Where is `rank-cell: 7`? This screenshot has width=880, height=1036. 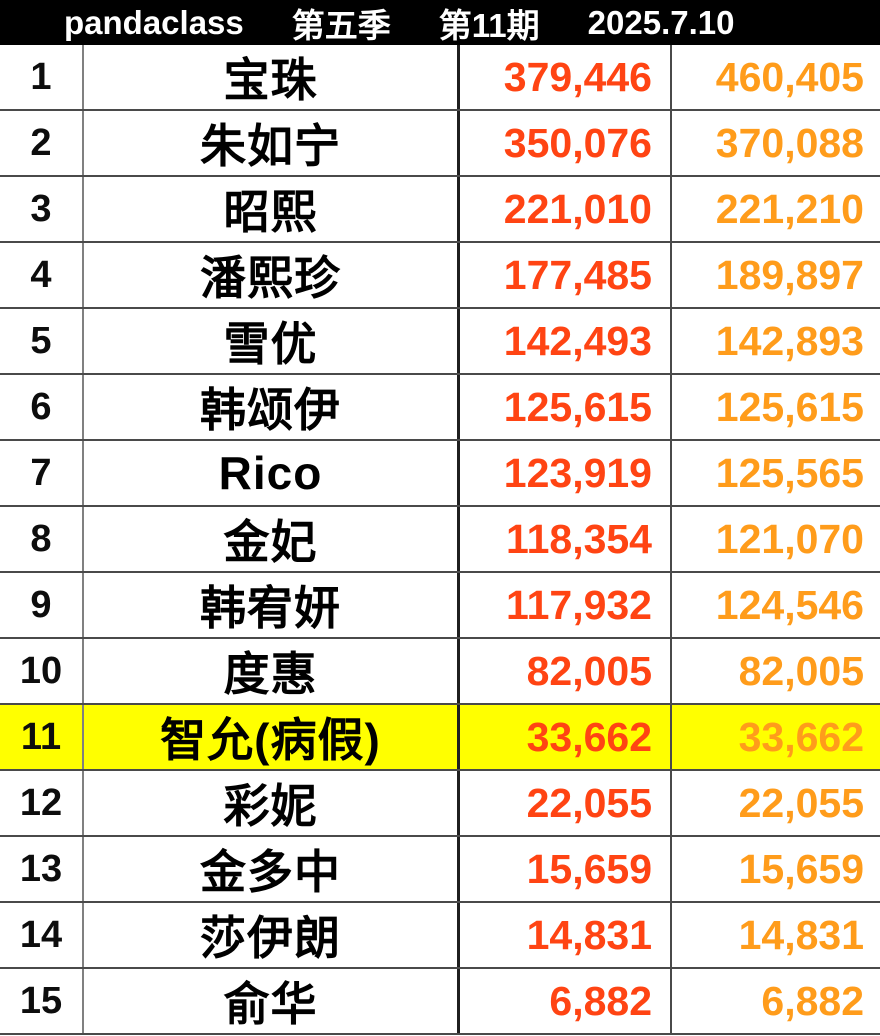 rank-cell: 7 is located at coordinates (42, 473).